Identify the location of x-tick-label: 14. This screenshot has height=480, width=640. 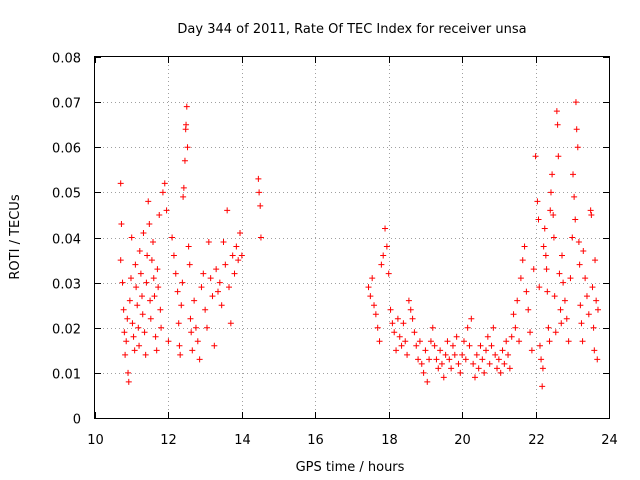
(242, 440).